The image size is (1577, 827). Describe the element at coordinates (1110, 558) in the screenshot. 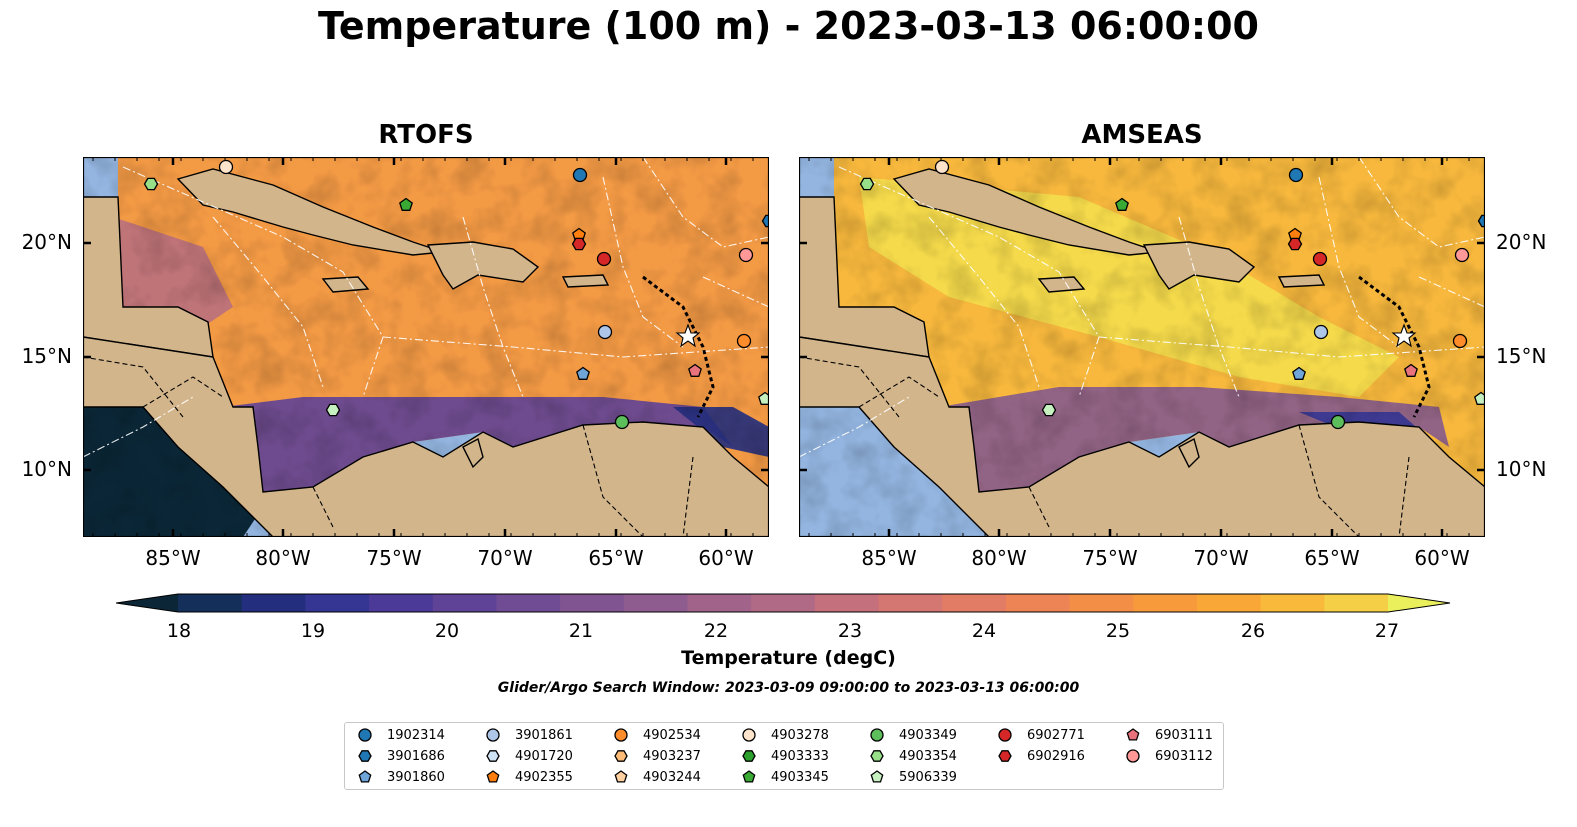

I see `lon-label: 75°W` at that location.